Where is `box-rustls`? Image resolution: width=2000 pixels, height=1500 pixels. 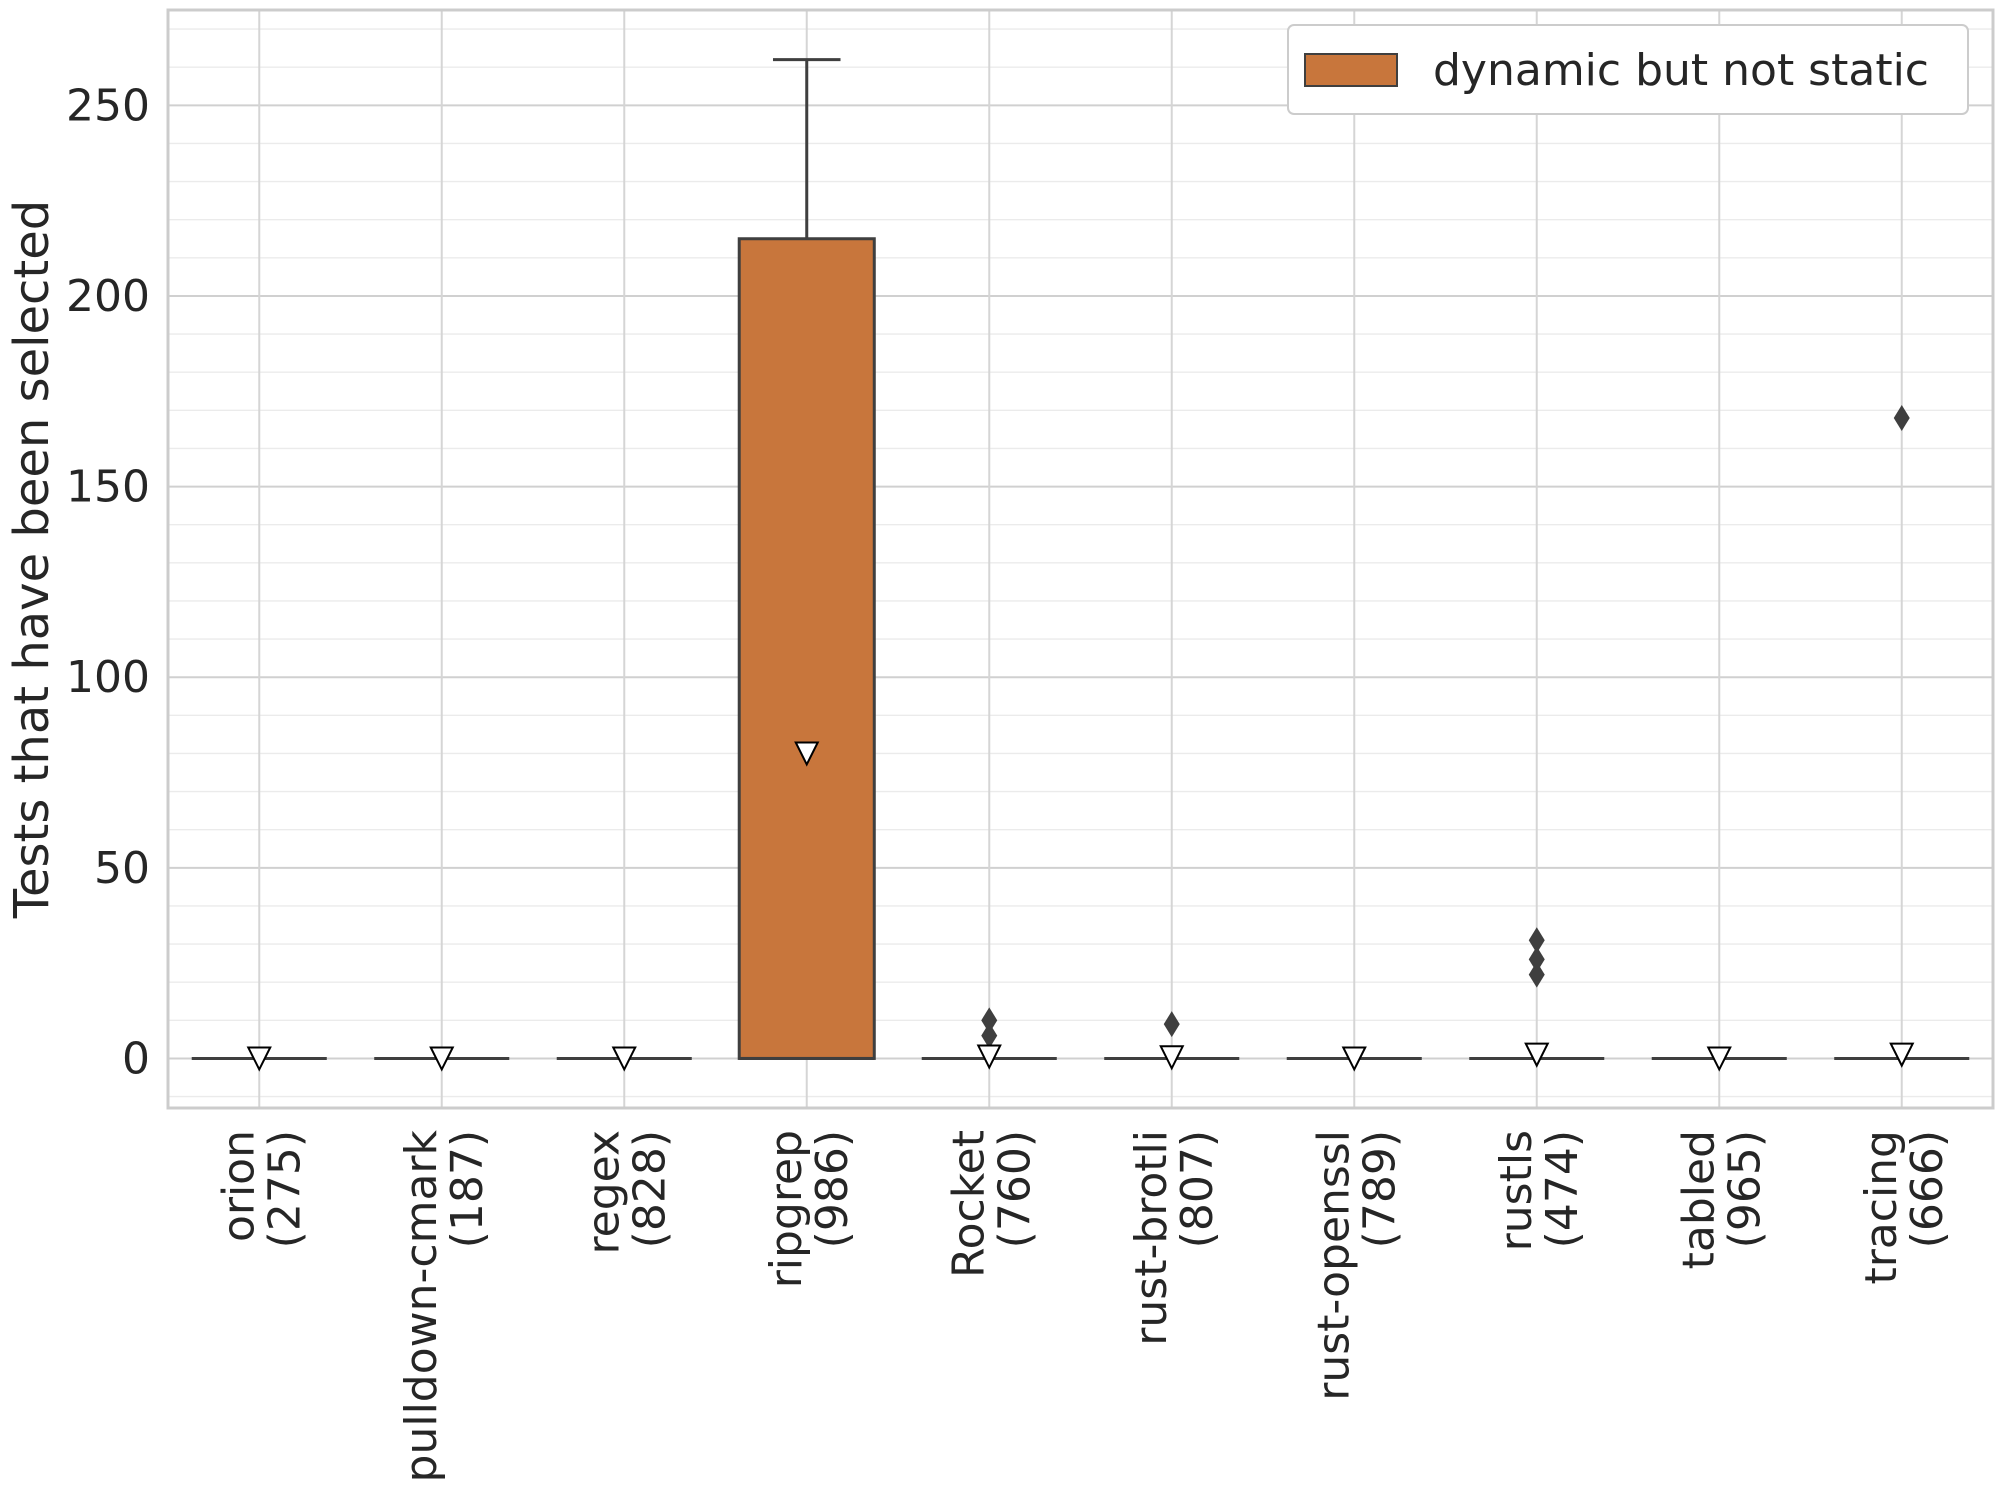
box-rustls is located at coordinates (1537, 997).